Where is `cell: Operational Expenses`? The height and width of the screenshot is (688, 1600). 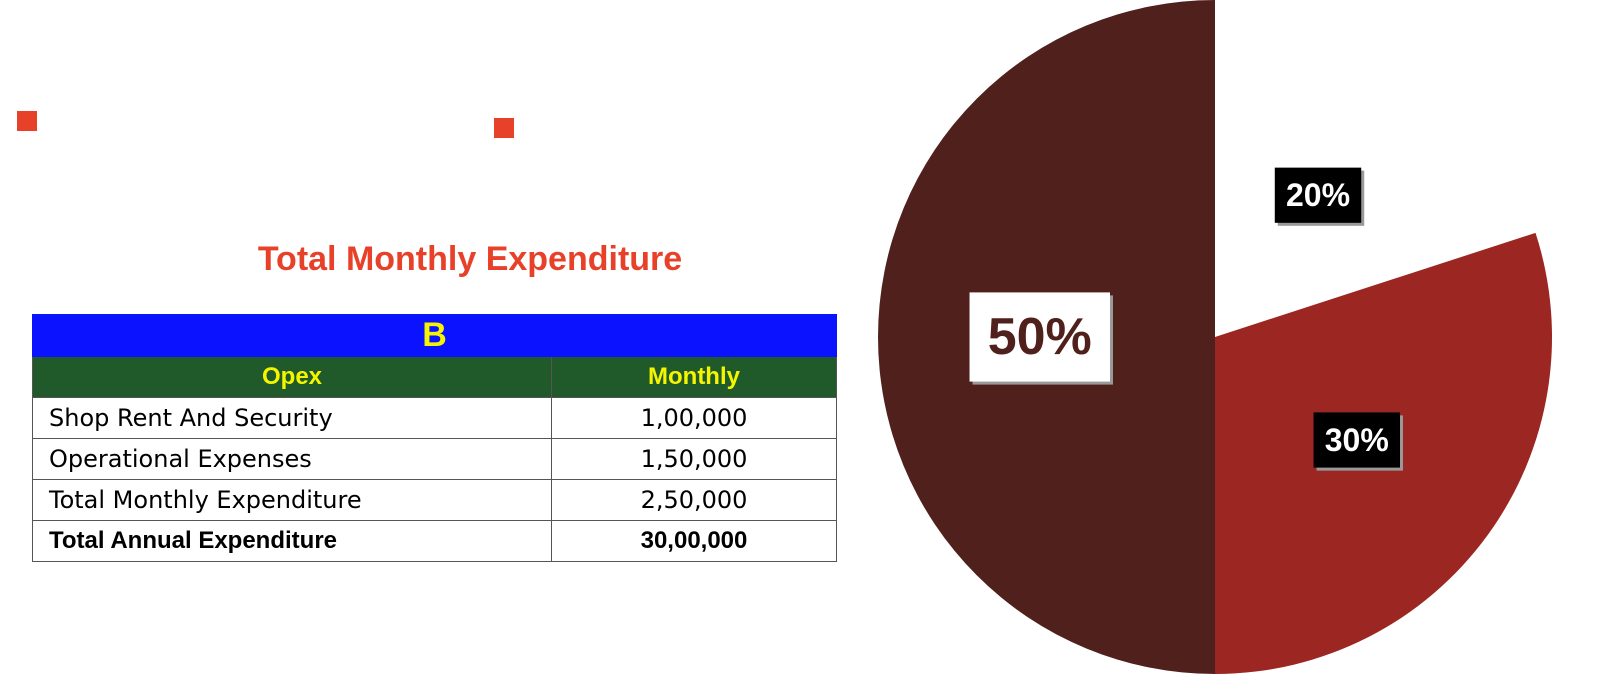
cell: Operational Expenses is located at coordinates (292, 459).